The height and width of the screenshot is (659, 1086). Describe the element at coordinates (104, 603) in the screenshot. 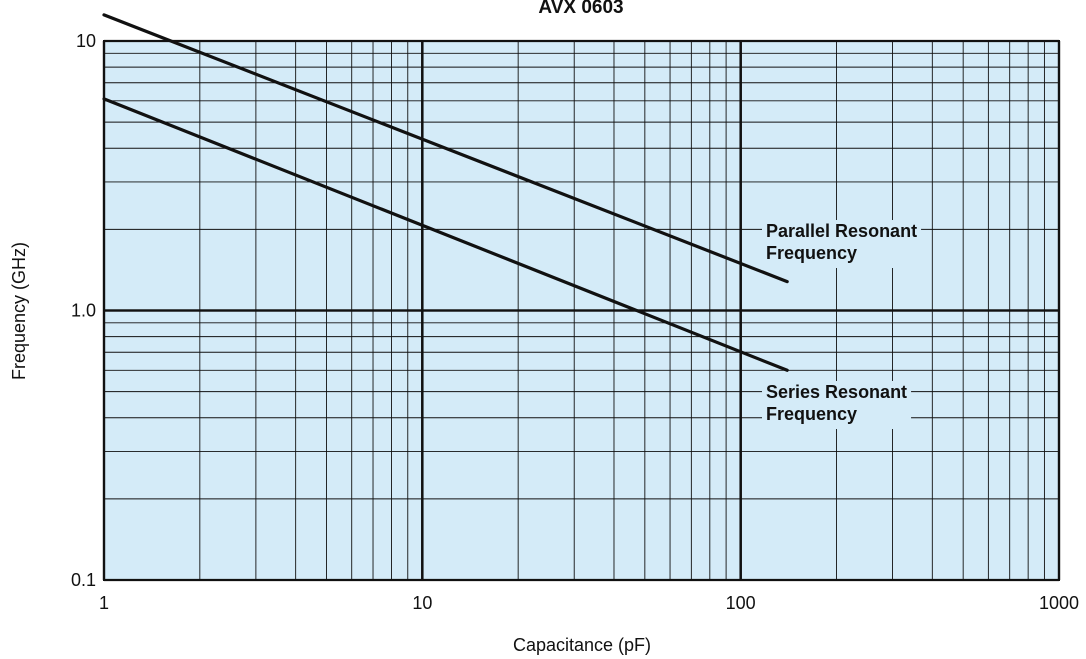

I see `x-tick-label: 1` at that location.